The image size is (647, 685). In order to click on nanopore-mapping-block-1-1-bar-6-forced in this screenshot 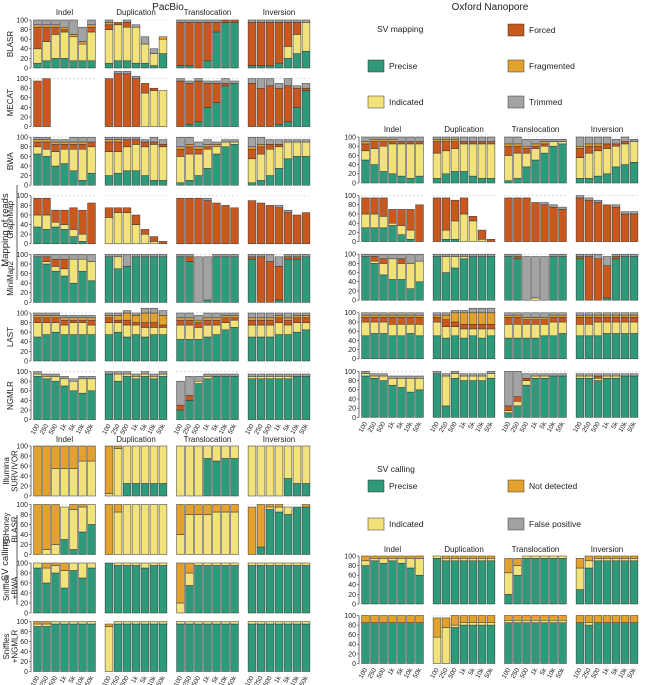, I will do `click(491, 240)`.